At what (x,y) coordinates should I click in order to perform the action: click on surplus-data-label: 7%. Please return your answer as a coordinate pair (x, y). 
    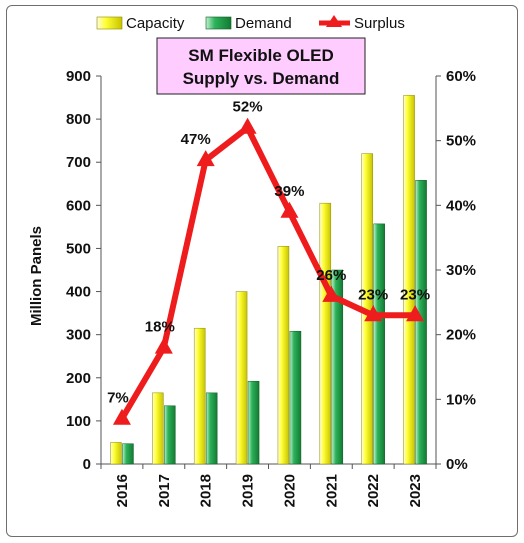
    Looking at the image, I should click on (118, 398).